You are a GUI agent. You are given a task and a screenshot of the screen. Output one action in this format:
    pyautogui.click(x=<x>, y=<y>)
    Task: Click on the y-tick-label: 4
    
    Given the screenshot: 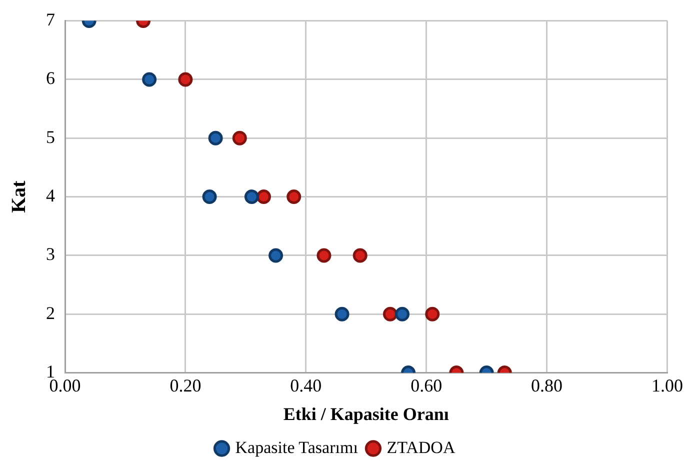 What is the action you would take?
    pyautogui.click(x=50, y=196)
    